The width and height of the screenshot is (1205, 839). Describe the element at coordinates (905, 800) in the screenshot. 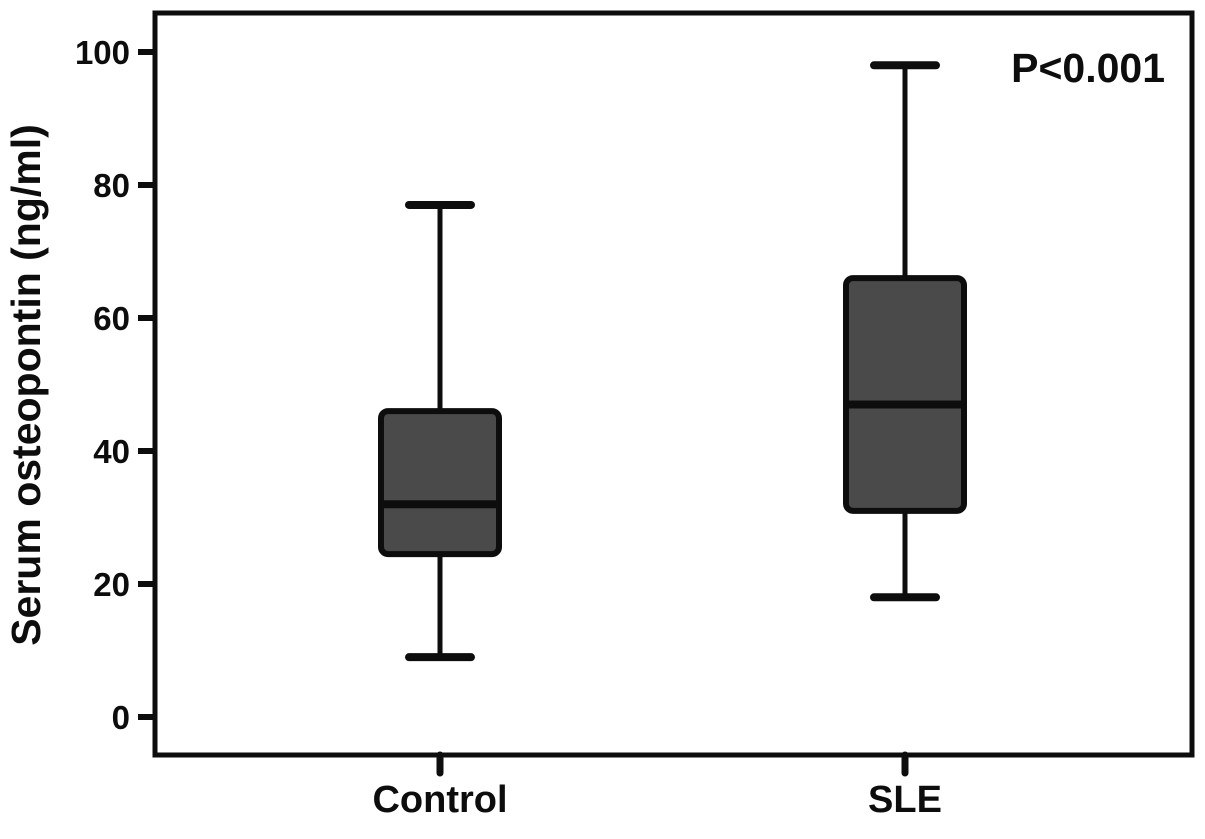

I see `x-category-label: SLE` at that location.